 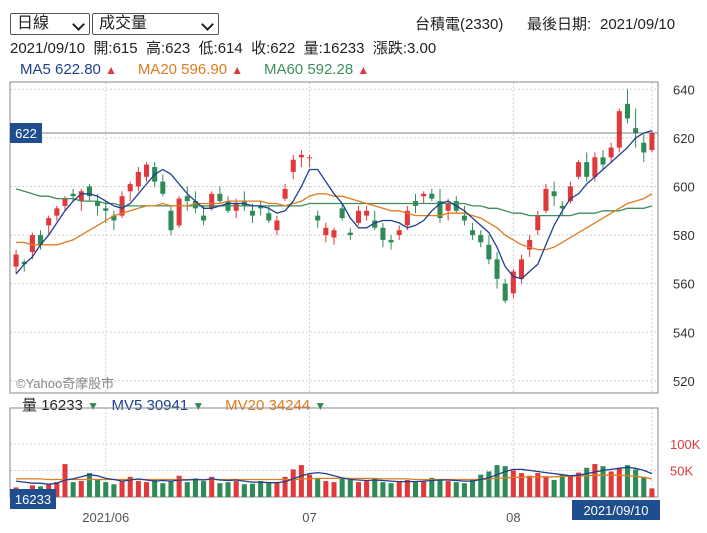 I want to click on quote-high: 623, so click(x=178, y=48).